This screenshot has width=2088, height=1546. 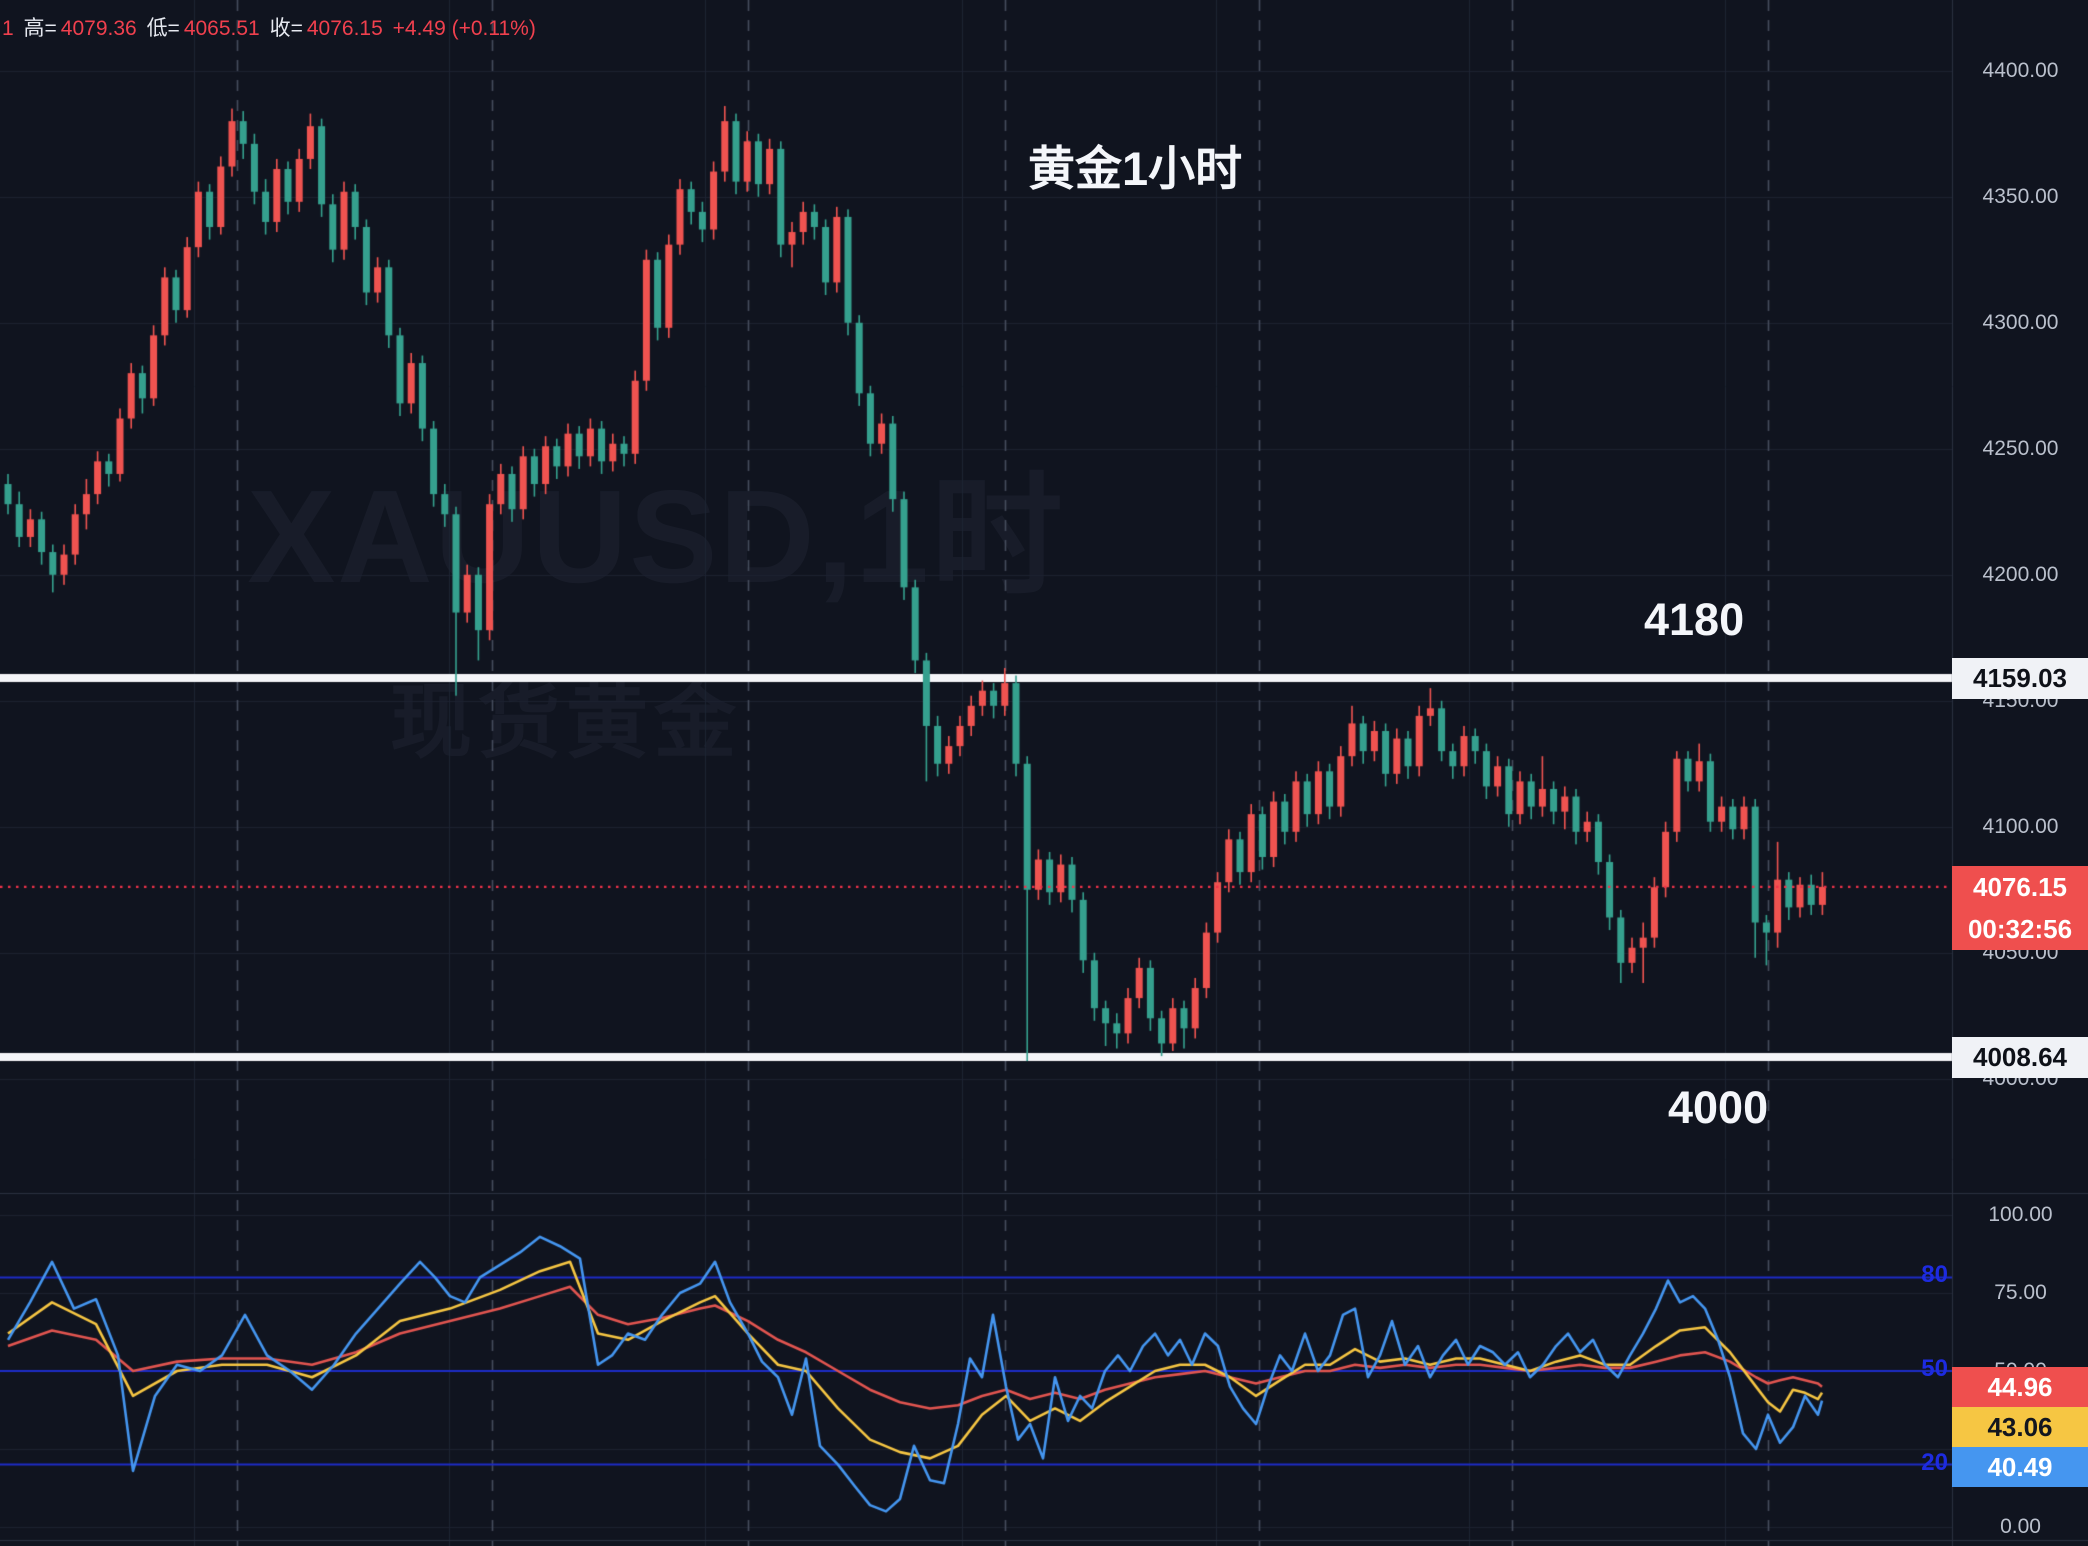 I want to click on ohlc-low-label: 低=, so click(x=163, y=28).